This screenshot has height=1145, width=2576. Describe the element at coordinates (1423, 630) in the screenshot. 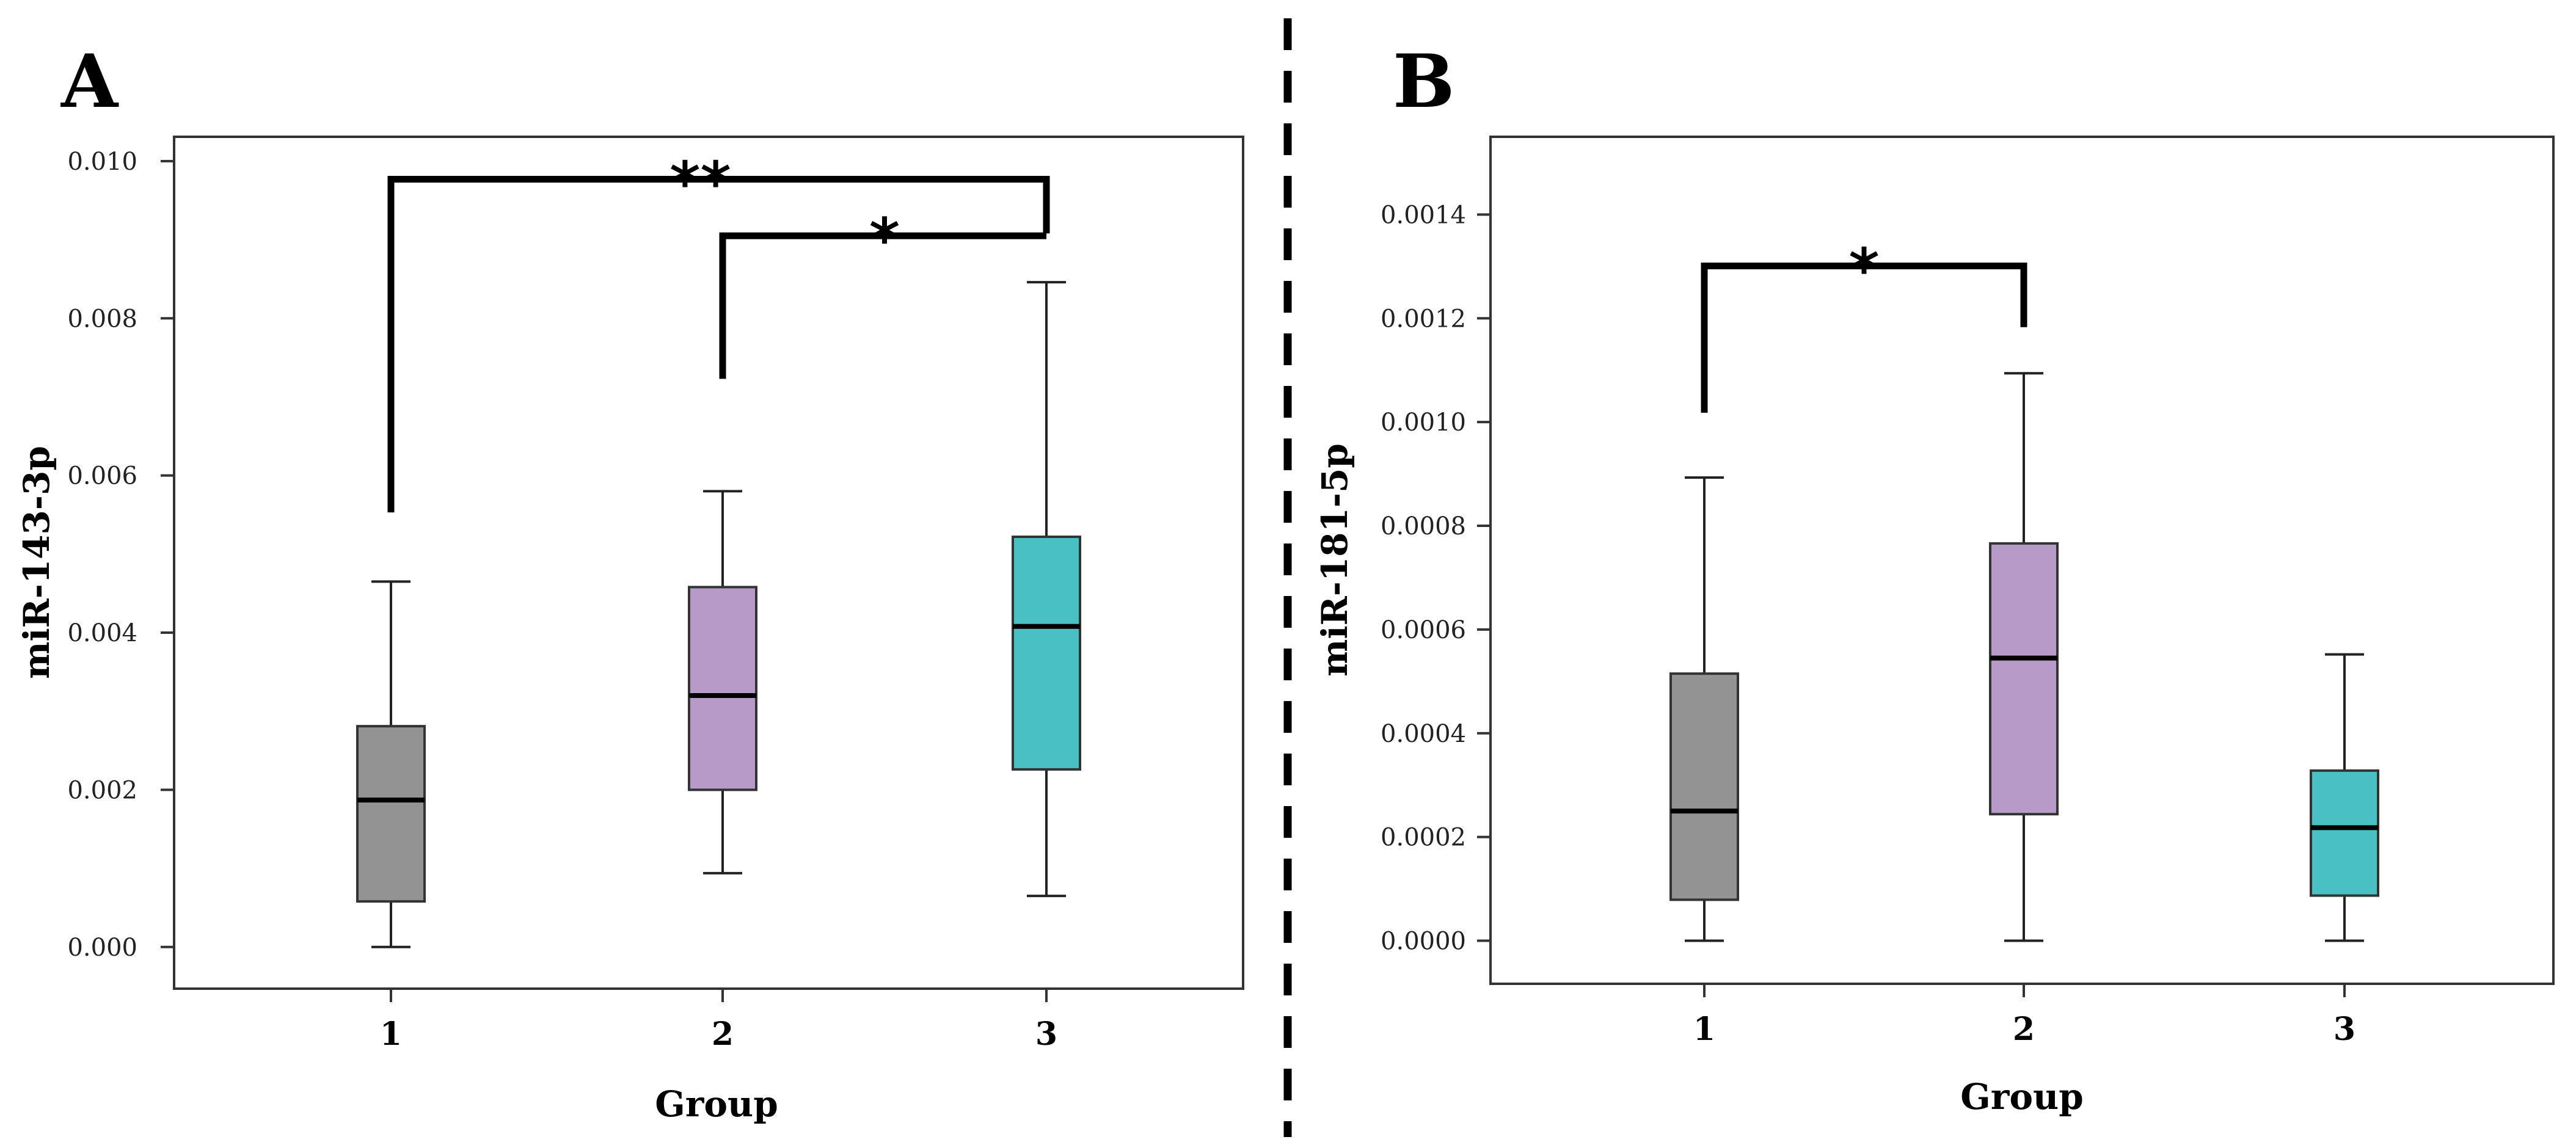

I see `y-tick-label: 0.0006` at that location.